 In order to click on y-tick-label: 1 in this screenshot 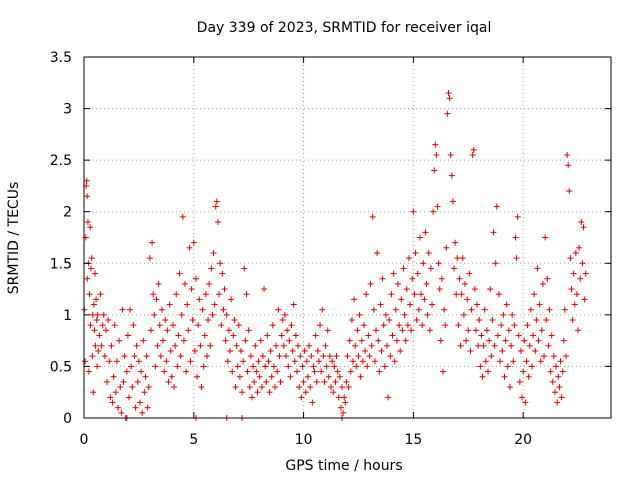, I will do `click(67, 316)`.